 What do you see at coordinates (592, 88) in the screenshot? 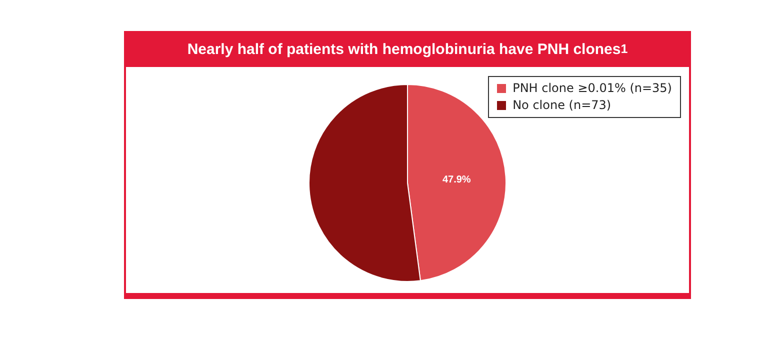
I see `legend-label: PNH clone ≥0.01% (n=35)` at bounding box center [592, 88].